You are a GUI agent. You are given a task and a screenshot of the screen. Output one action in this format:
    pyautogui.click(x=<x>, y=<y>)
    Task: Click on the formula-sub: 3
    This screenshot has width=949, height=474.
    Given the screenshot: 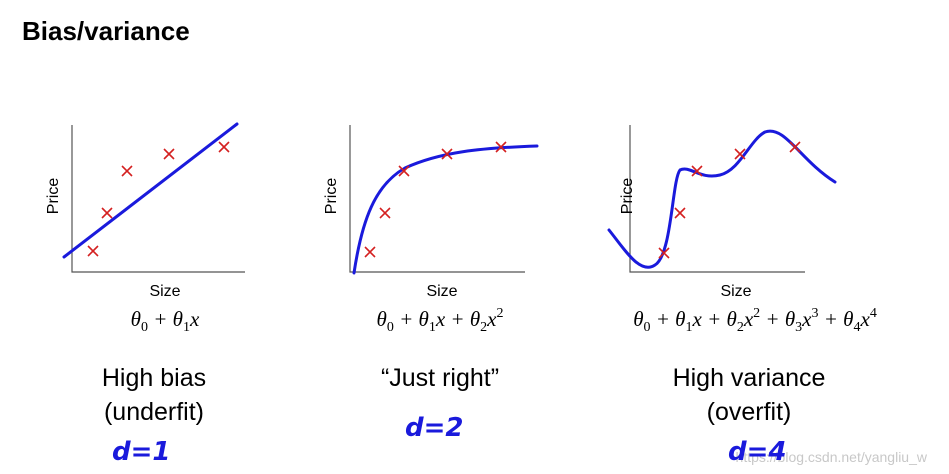 What is the action you would take?
    pyautogui.click(x=798, y=327)
    